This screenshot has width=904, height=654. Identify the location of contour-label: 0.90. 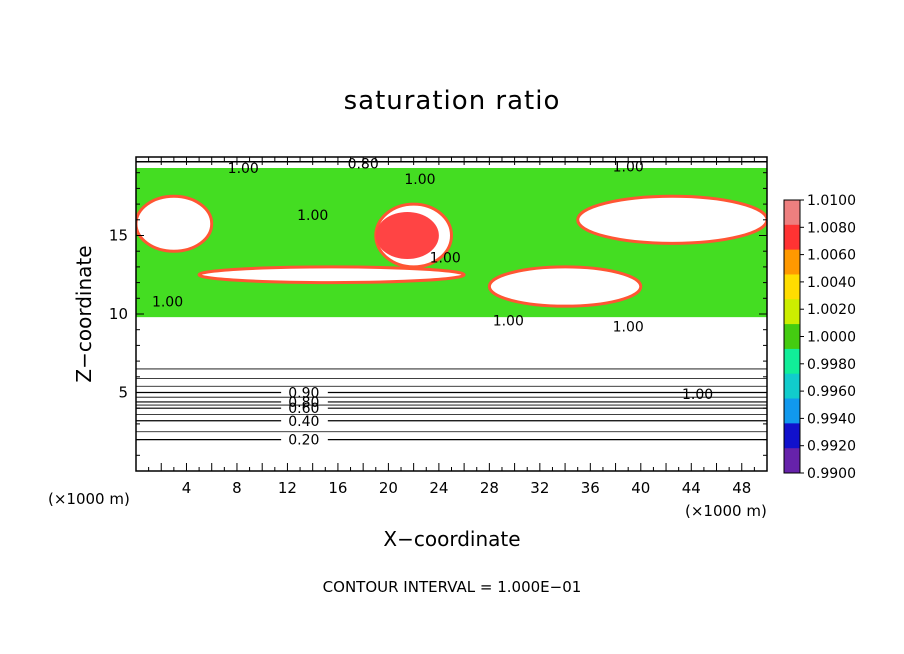
(303, 394).